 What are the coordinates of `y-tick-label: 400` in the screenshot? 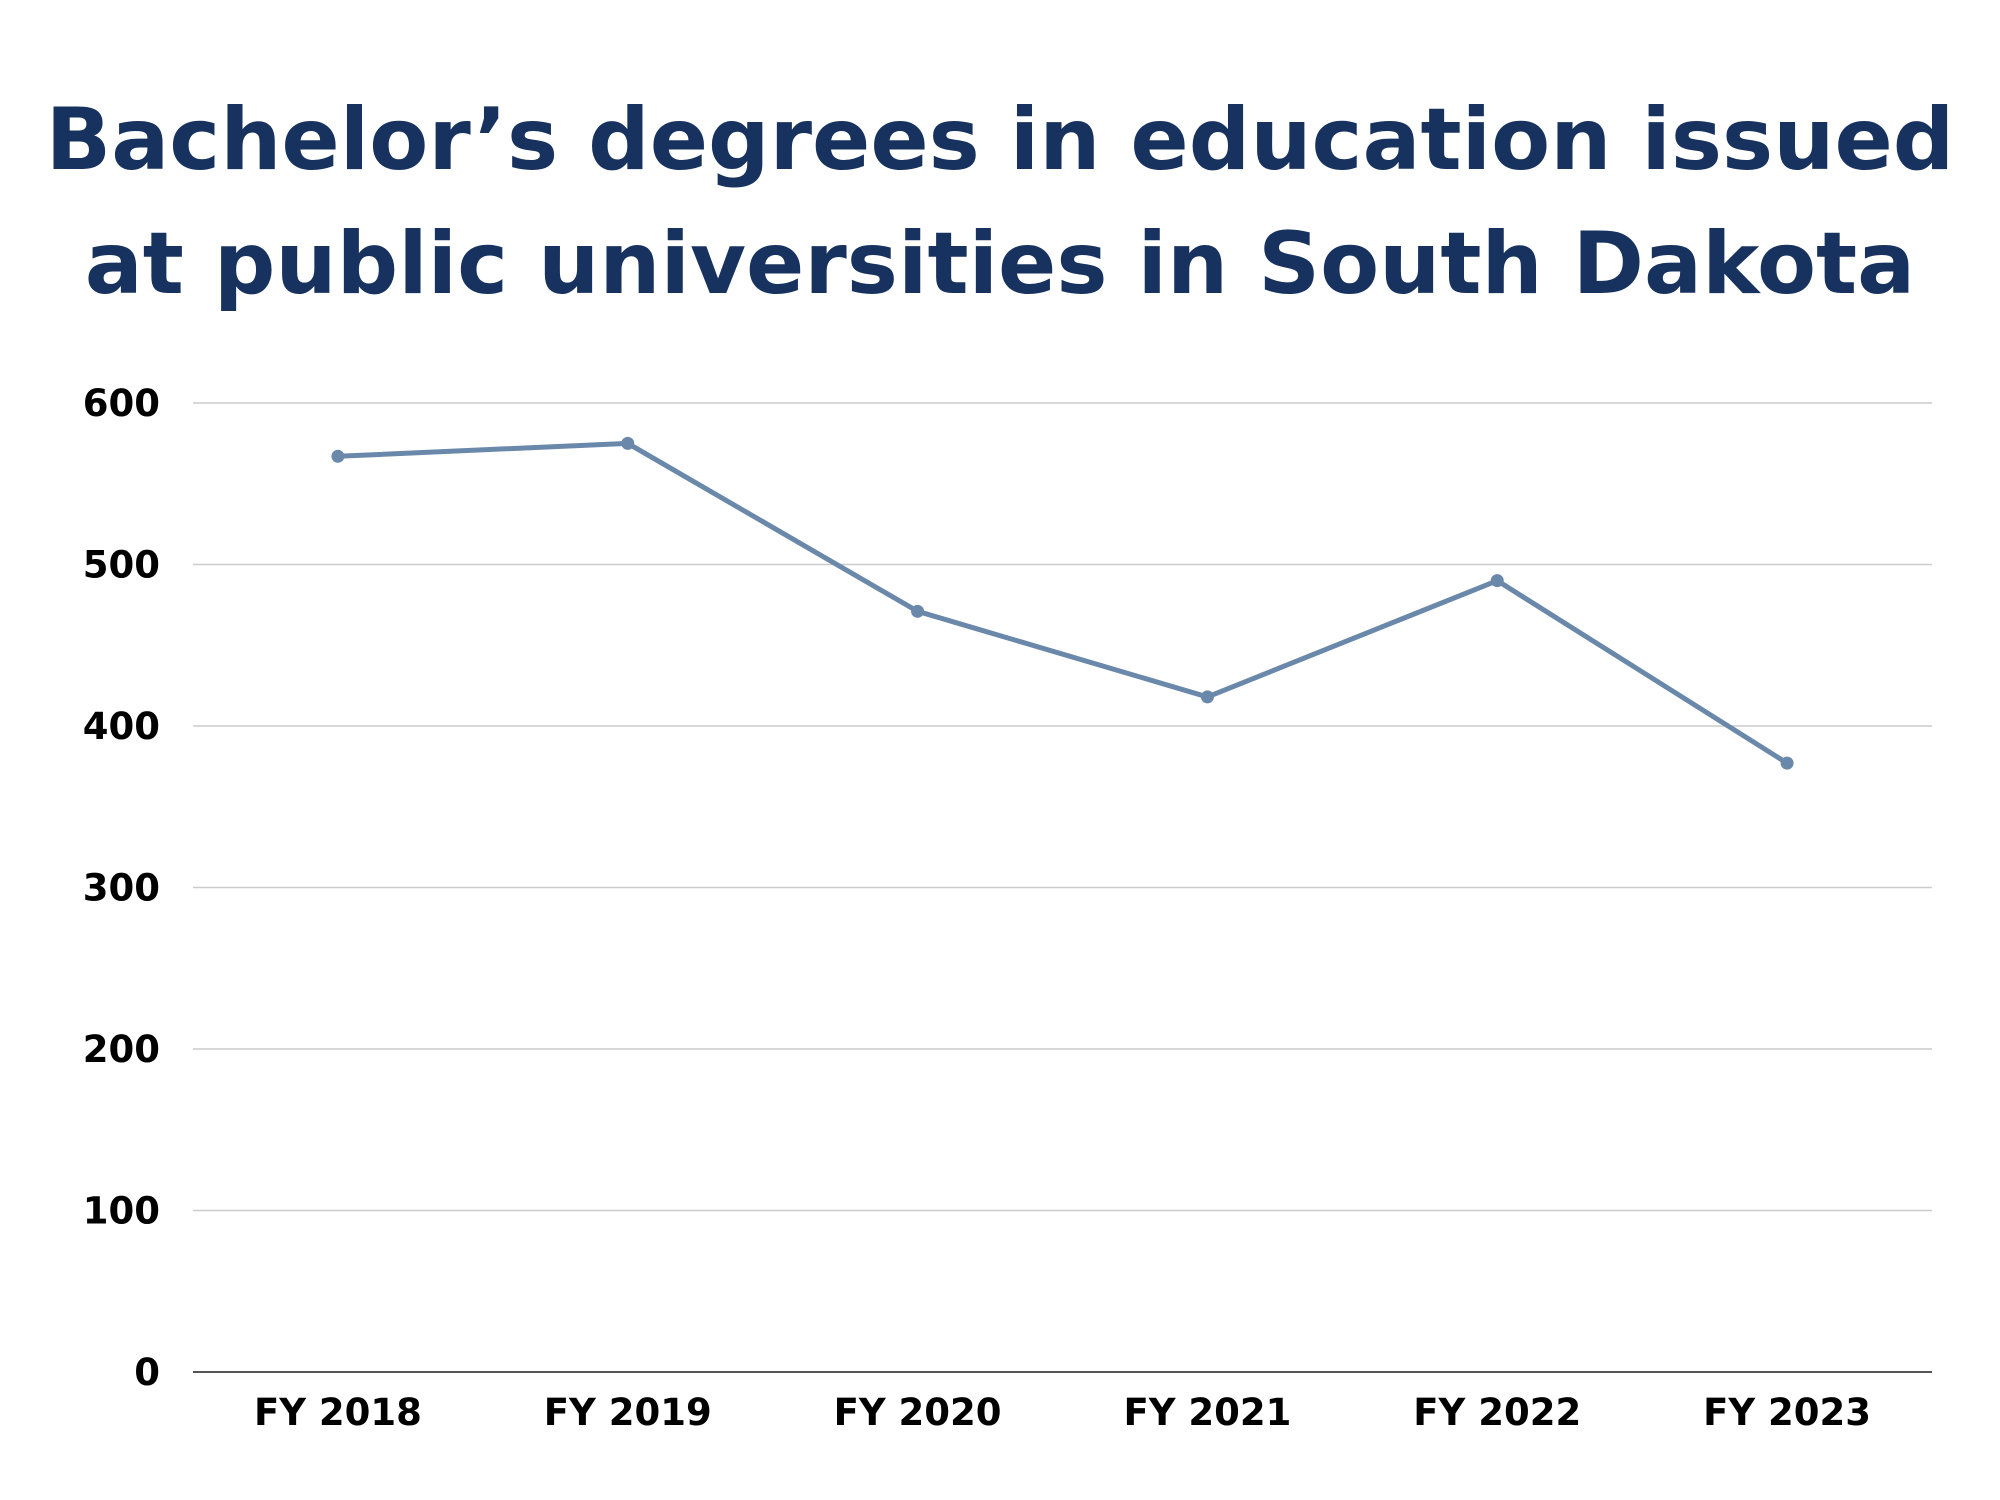 It's located at (121, 726).